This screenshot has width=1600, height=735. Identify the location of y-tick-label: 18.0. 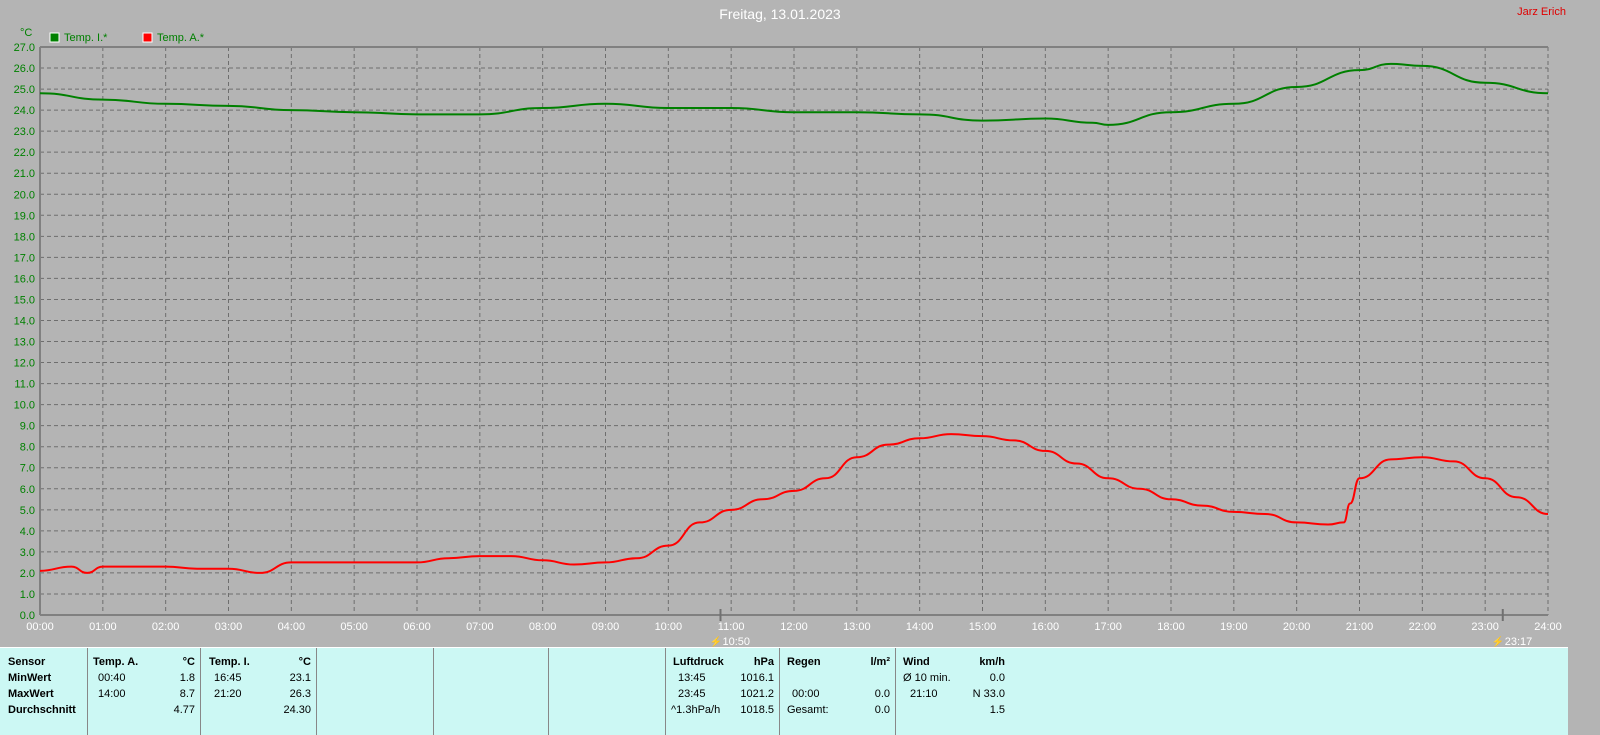
(24, 237).